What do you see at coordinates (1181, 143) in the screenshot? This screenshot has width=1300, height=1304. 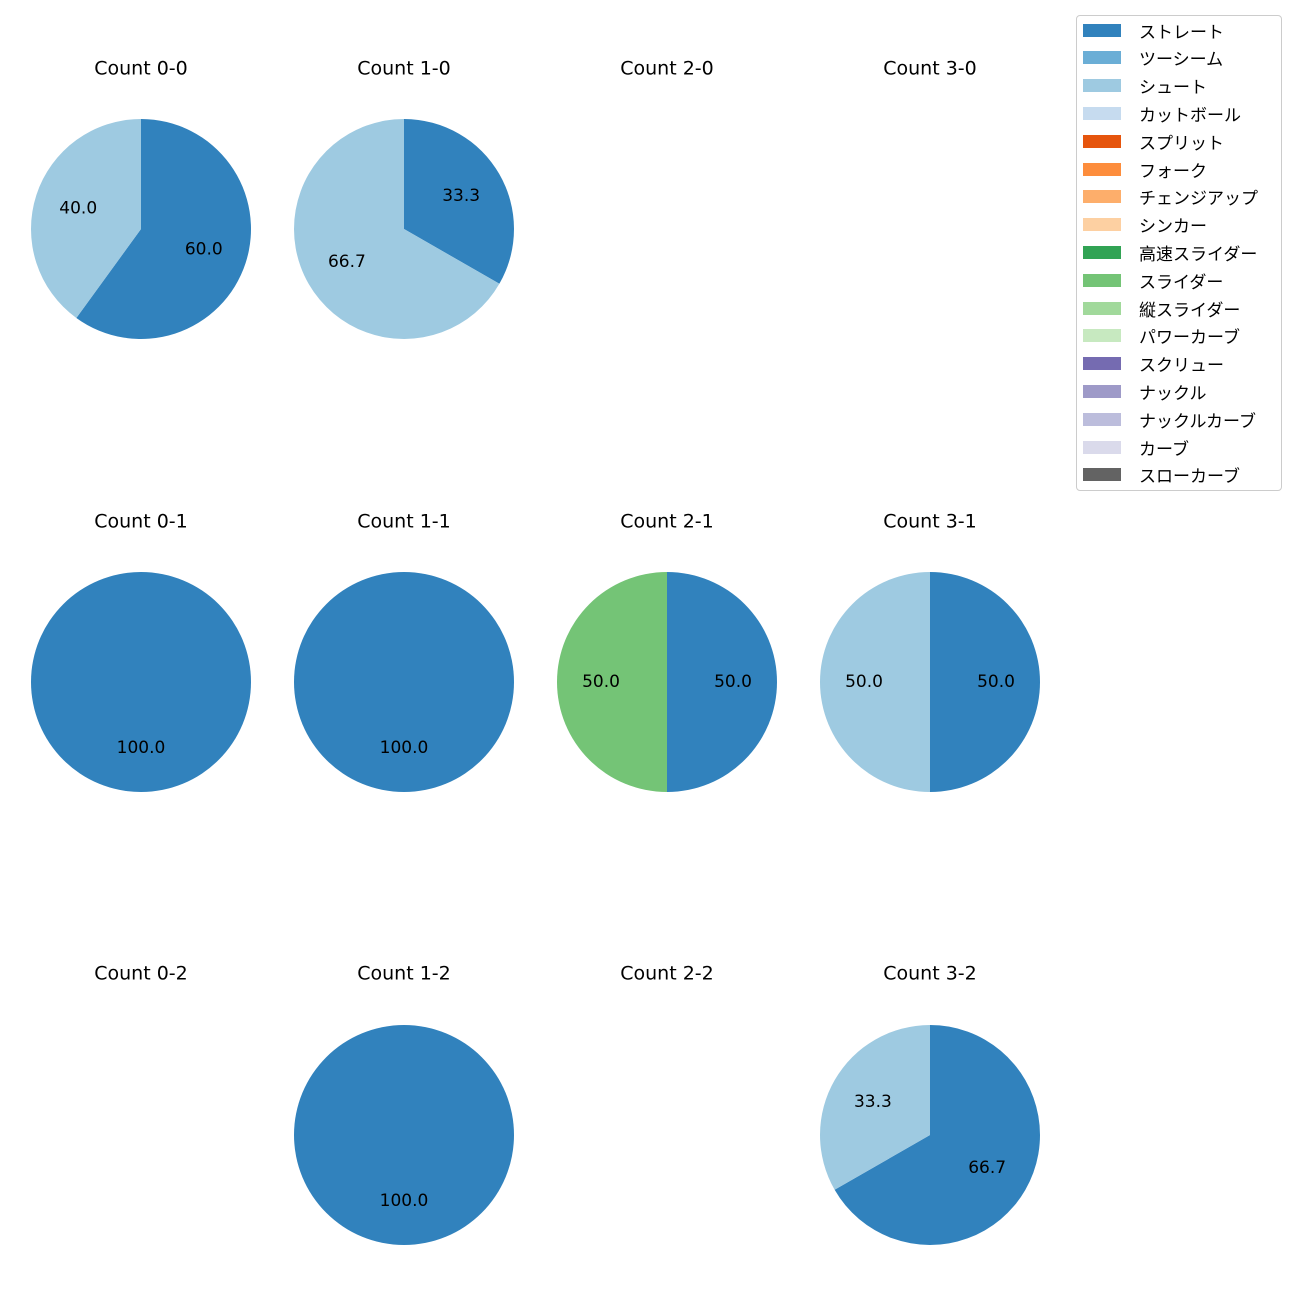 I see `legend-label: スプリット` at bounding box center [1181, 143].